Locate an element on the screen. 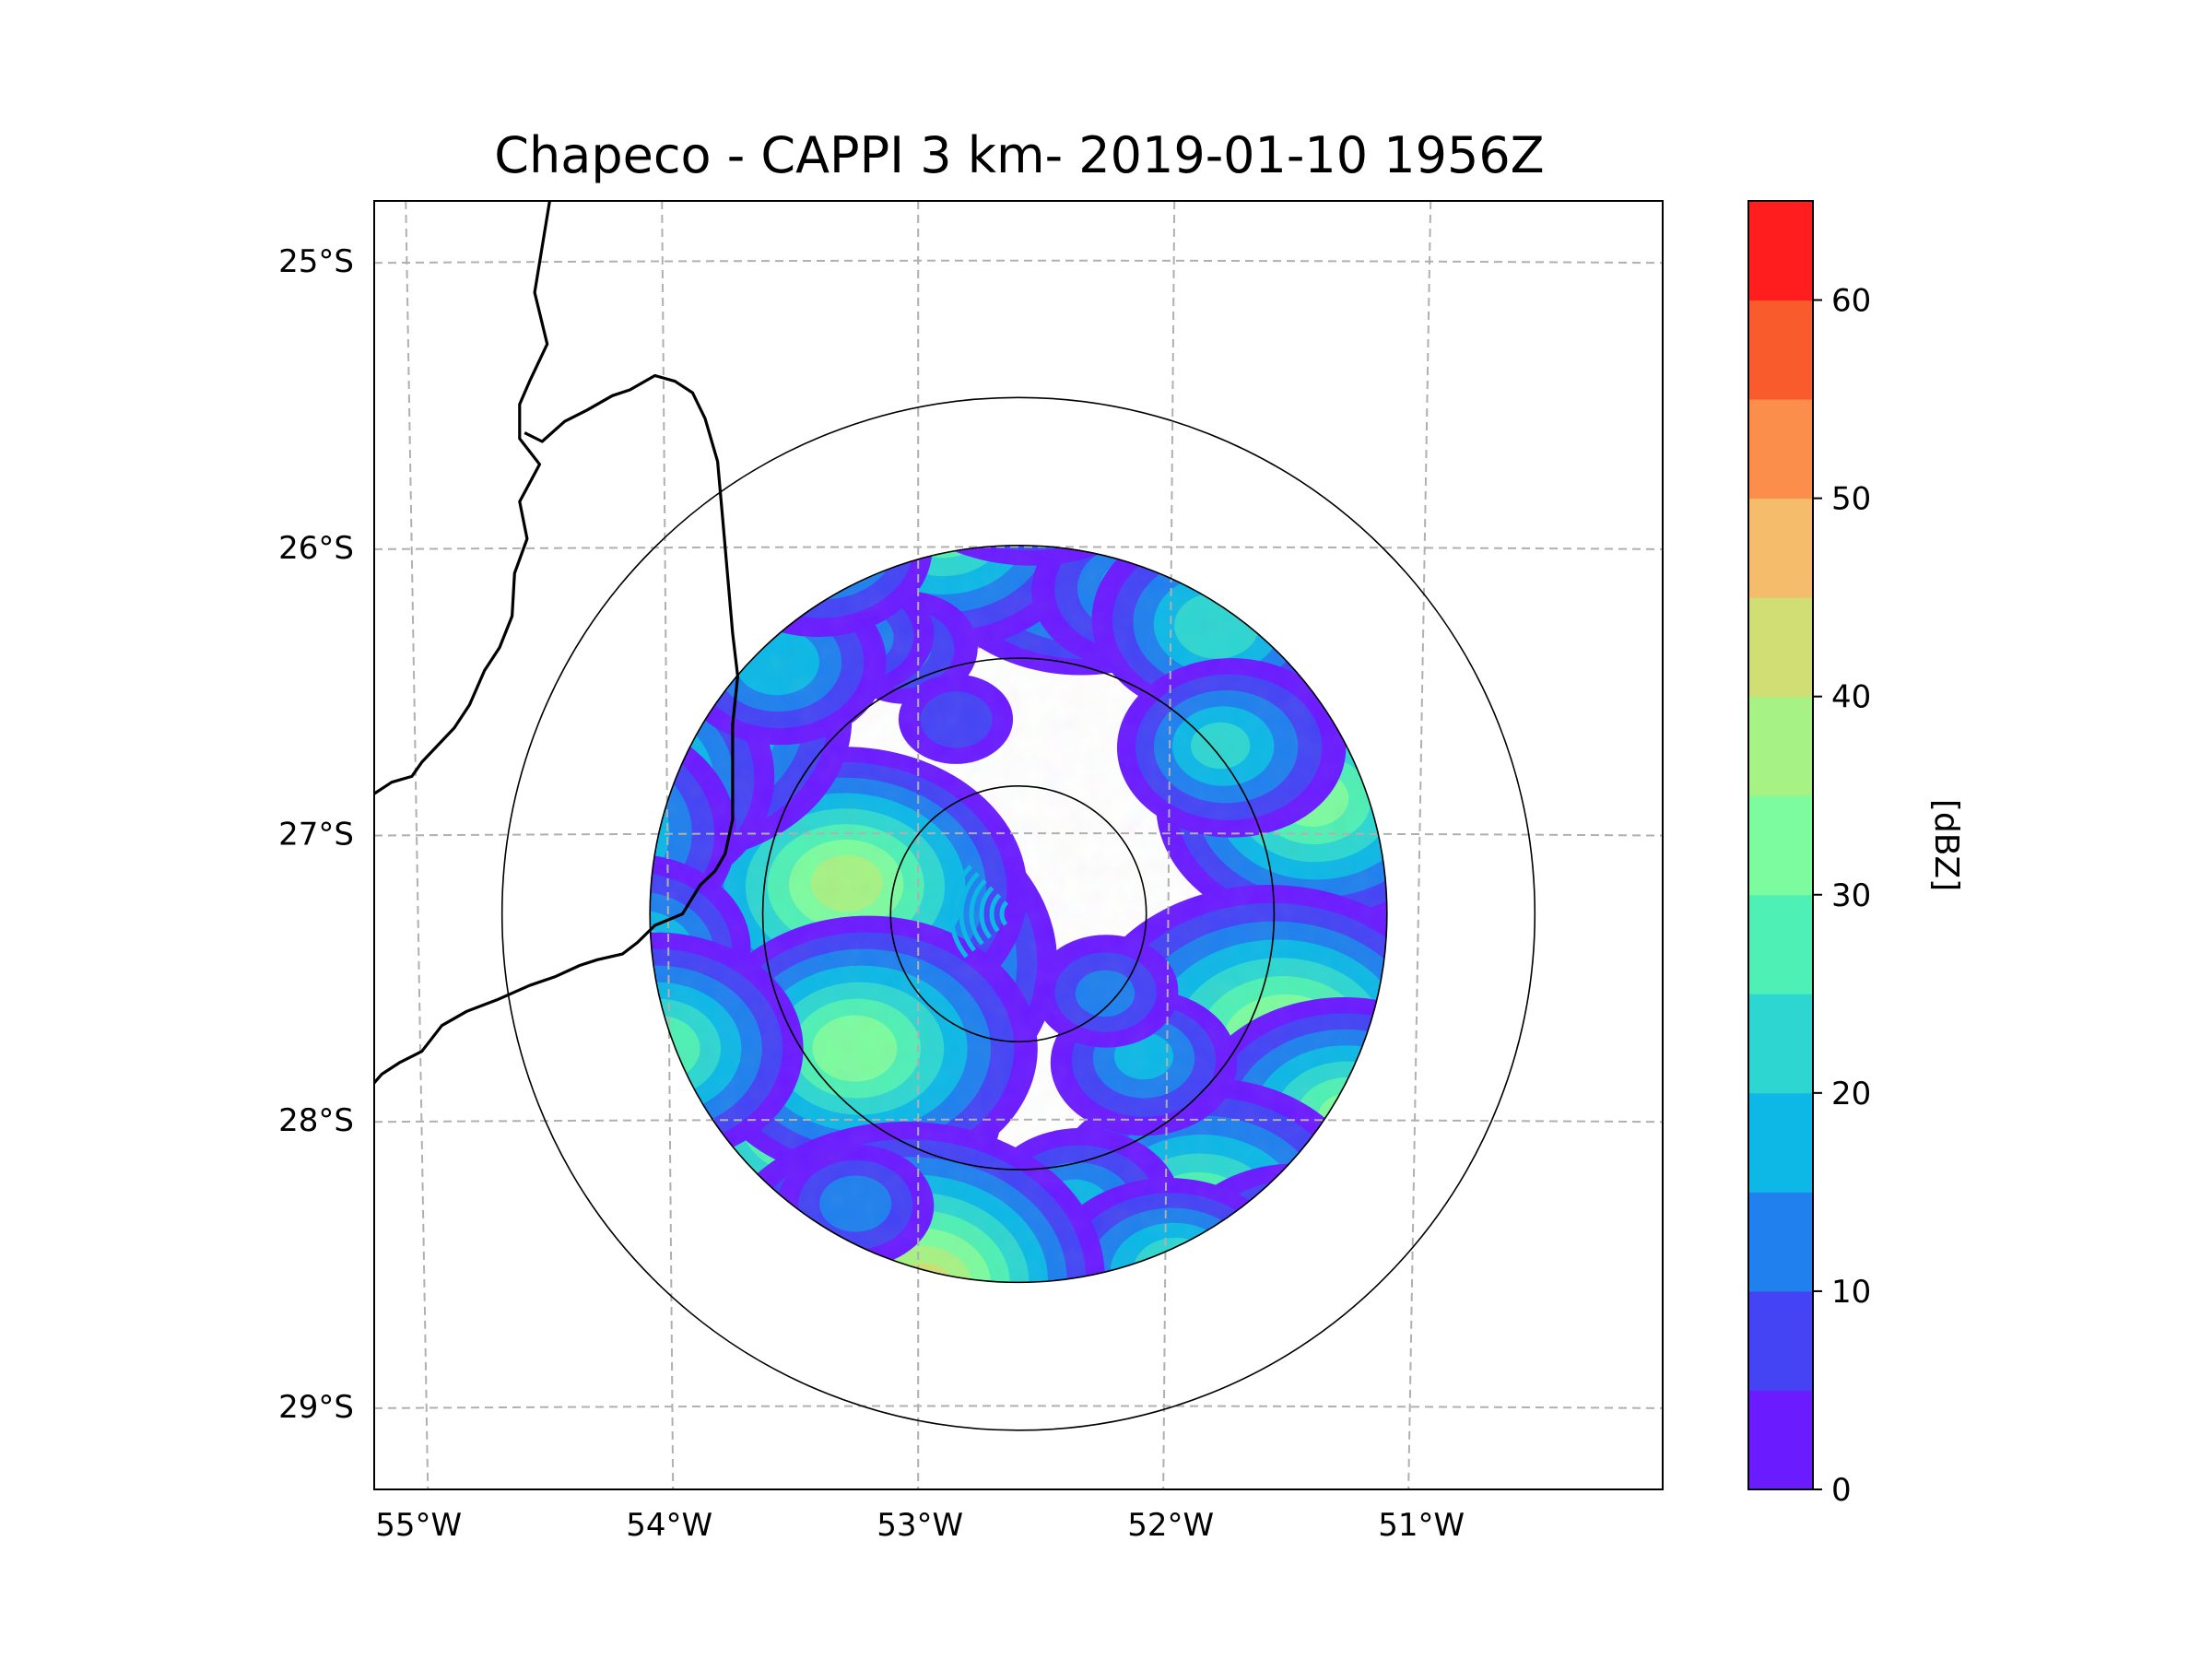 The image size is (2212, 1659). latitude-tick-label: 27°S is located at coordinates (316, 835).